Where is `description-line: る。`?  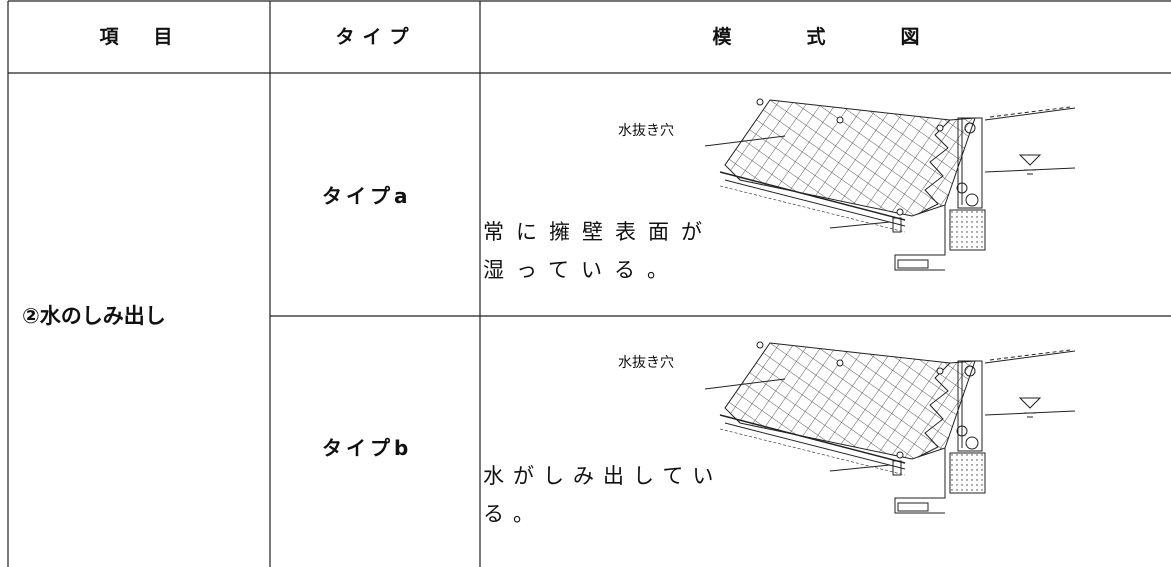
description-line: る。 is located at coordinates (513, 514).